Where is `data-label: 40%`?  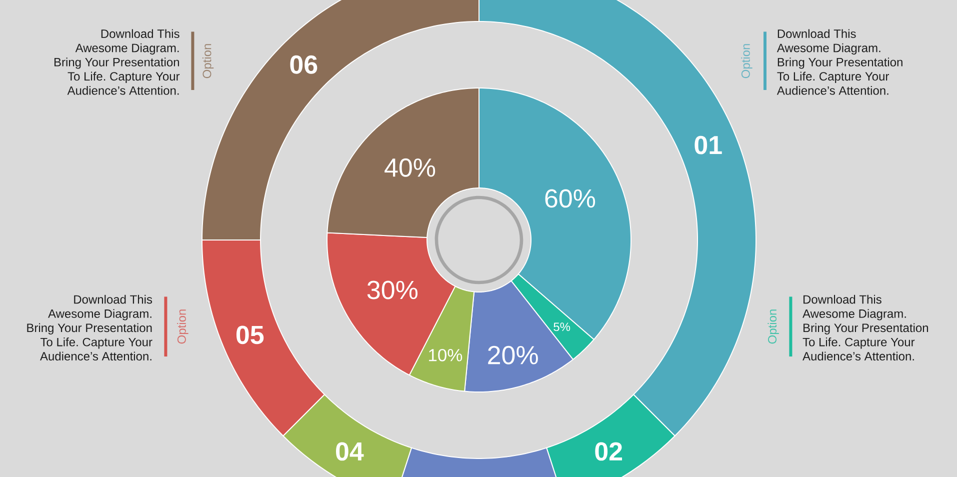
data-label: 40% is located at coordinates (410, 167).